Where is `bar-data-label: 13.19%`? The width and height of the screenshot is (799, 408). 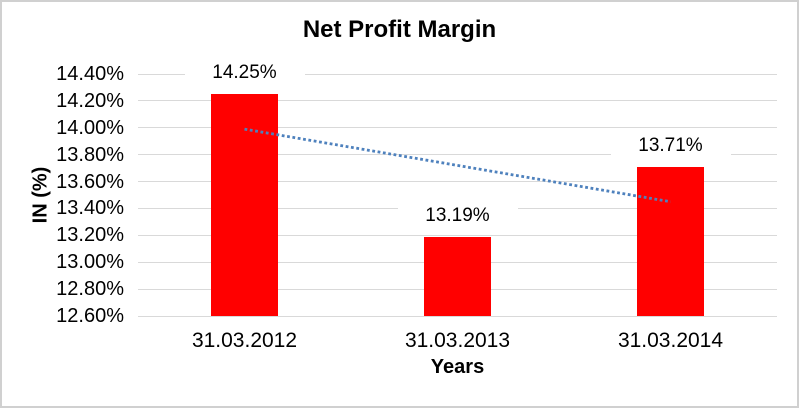
bar-data-label: 13.19% is located at coordinates (457, 215).